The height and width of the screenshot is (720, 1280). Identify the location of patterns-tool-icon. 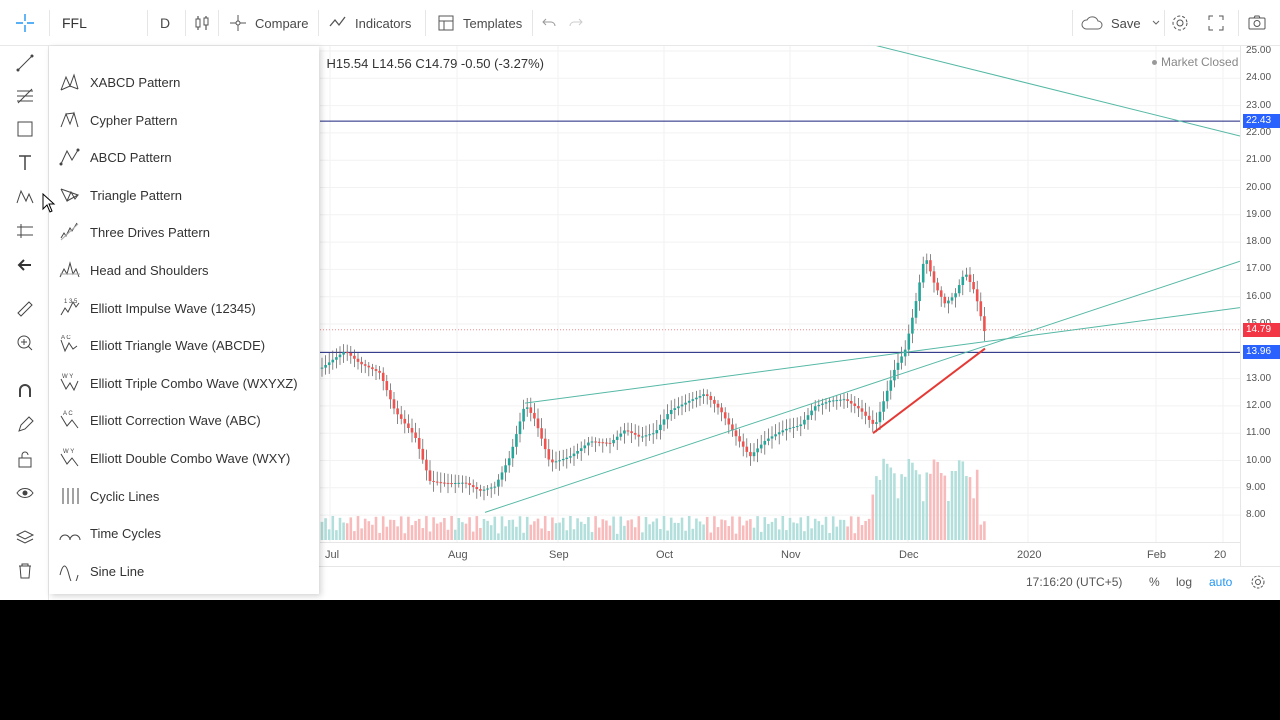
(25, 197).